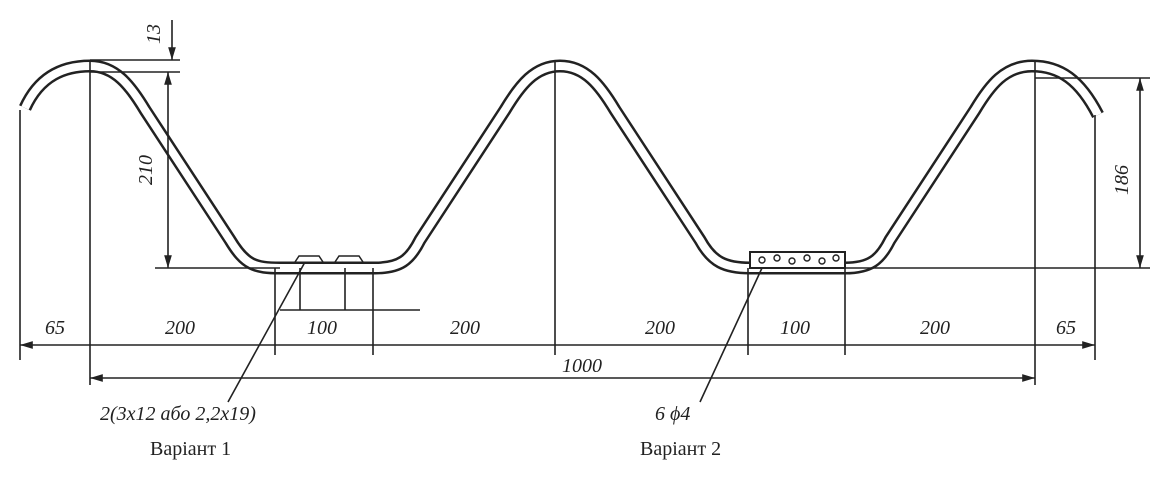 The image size is (1166, 479). Describe the element at coordinates (680, 449) in the screenshot. I see `callout-variant: Варіант 2` at that location.